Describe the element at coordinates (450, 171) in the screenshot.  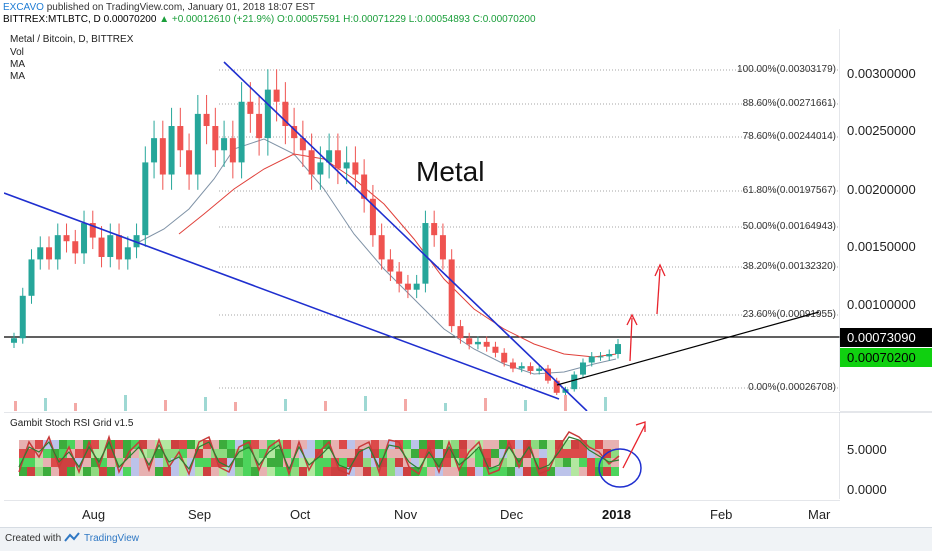
I see `annotation-metal: Metal` at that location.